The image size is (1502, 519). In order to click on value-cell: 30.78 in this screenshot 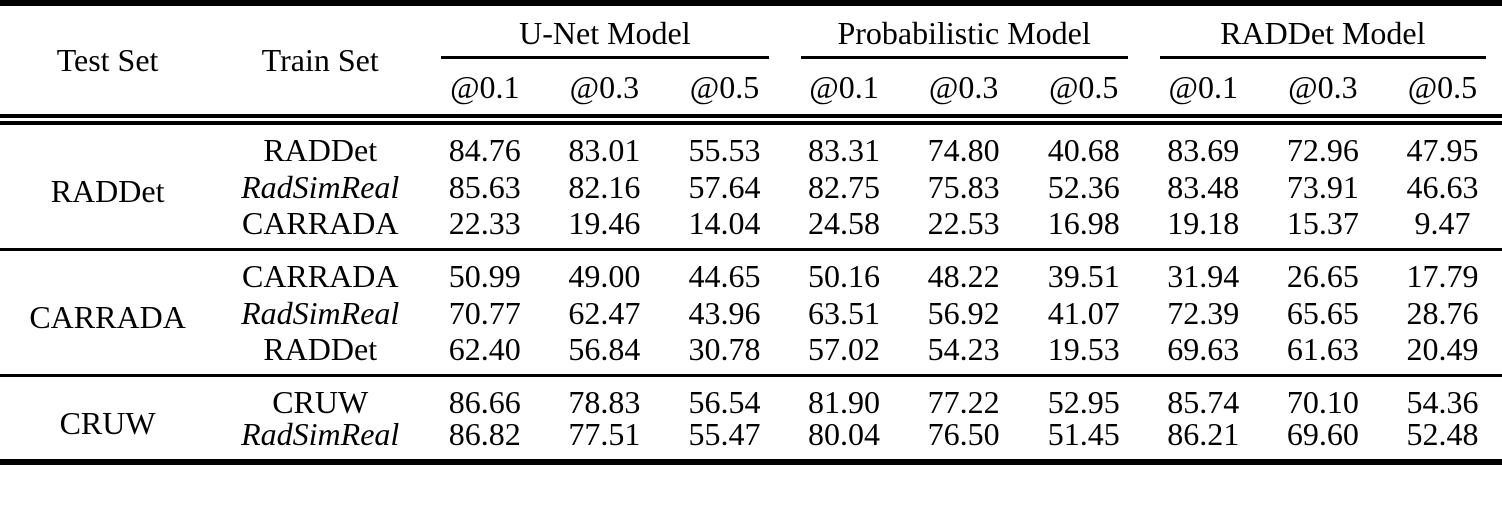, I will do `click(724, 349)`.